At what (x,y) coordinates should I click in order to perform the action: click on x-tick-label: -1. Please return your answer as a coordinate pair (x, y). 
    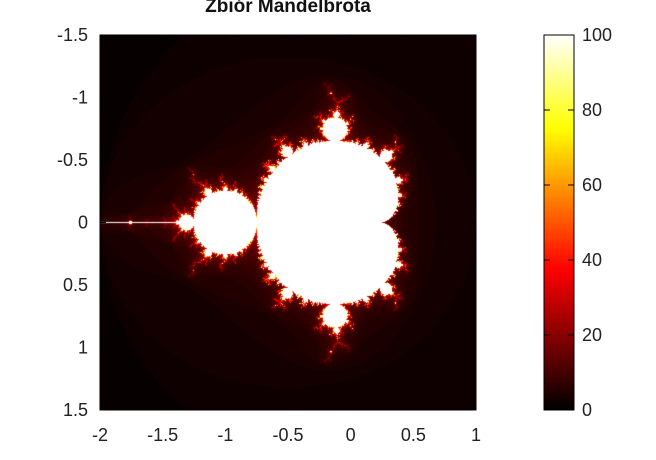
    Looking at the image, I should click on (225, 435).